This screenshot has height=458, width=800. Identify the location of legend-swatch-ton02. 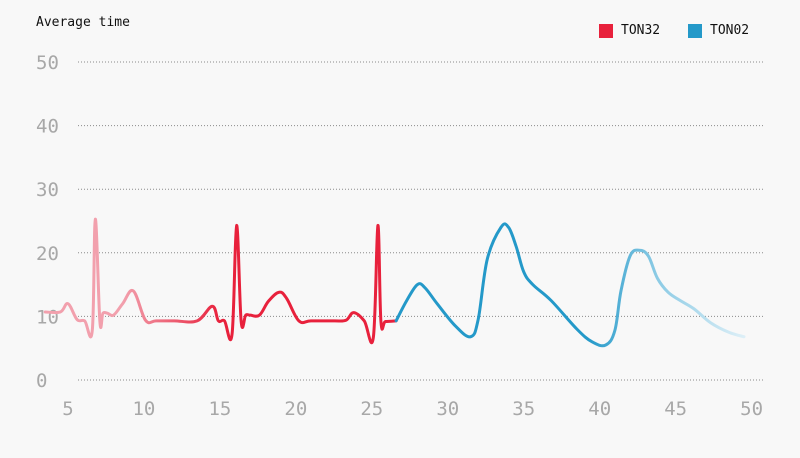
(695, 30).